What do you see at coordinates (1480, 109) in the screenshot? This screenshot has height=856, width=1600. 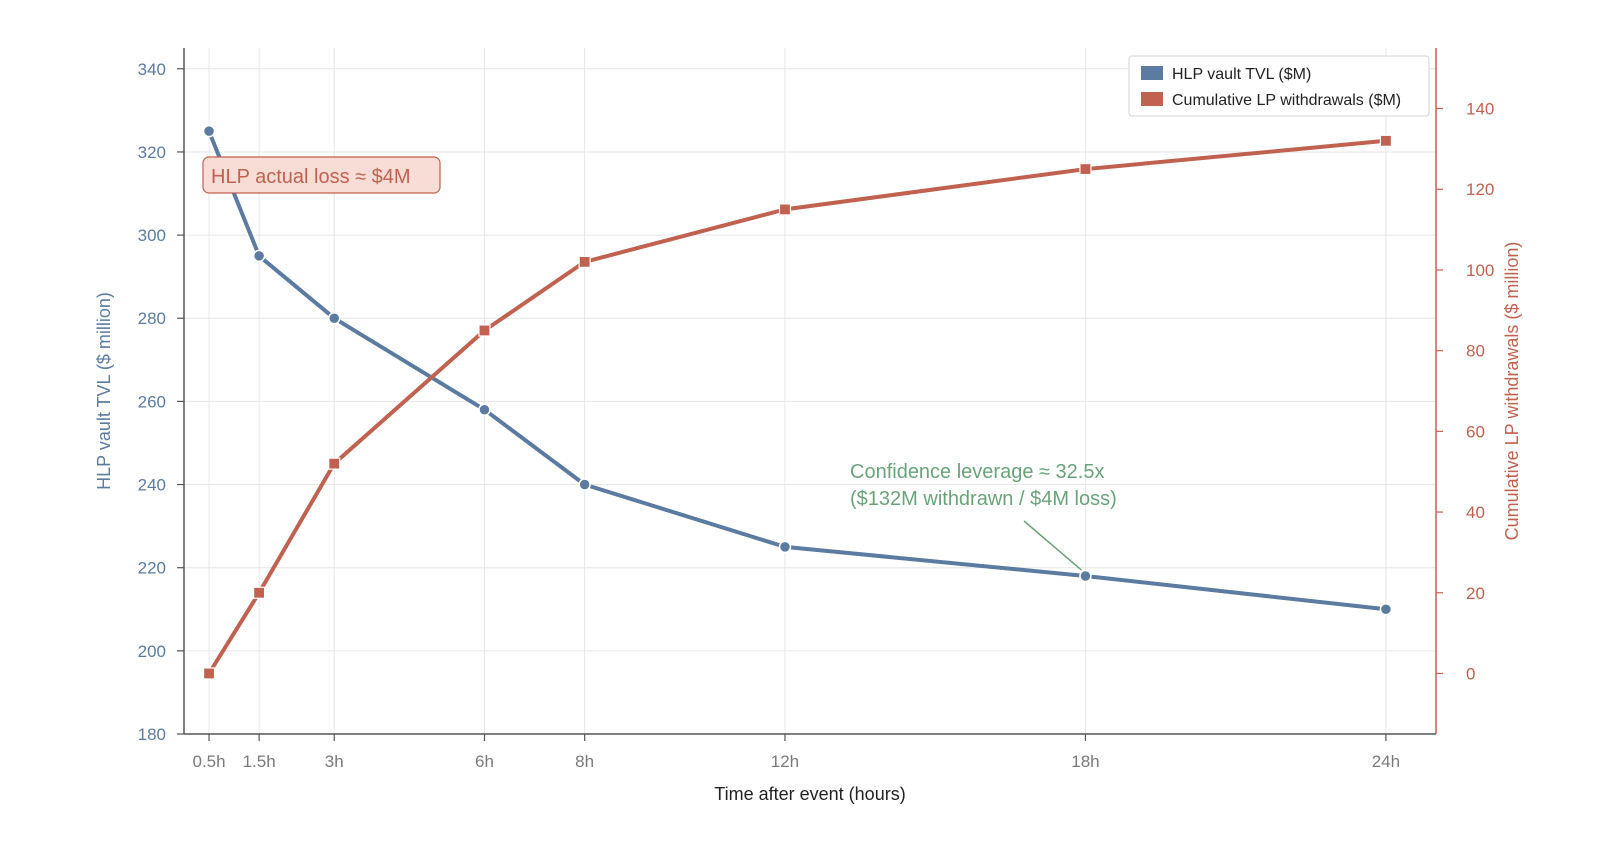 I see `y-right-tick-label: 140` at bounding box center [1480, 109].